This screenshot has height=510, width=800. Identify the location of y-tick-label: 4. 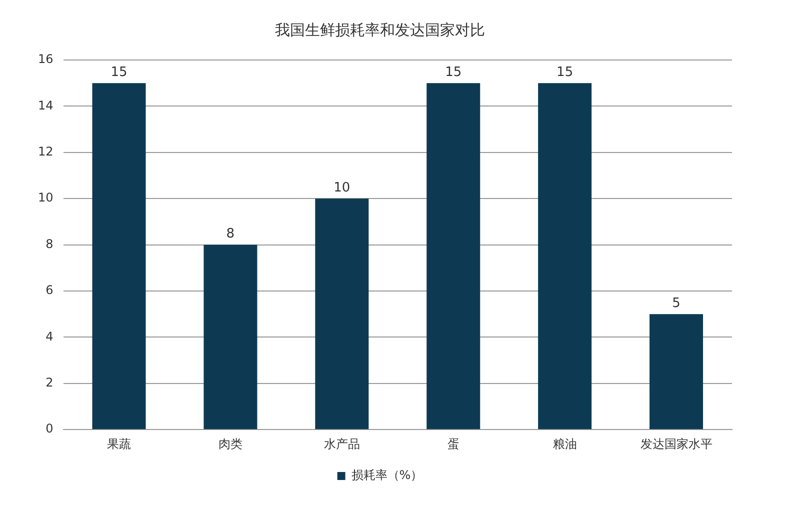
(50, 336).